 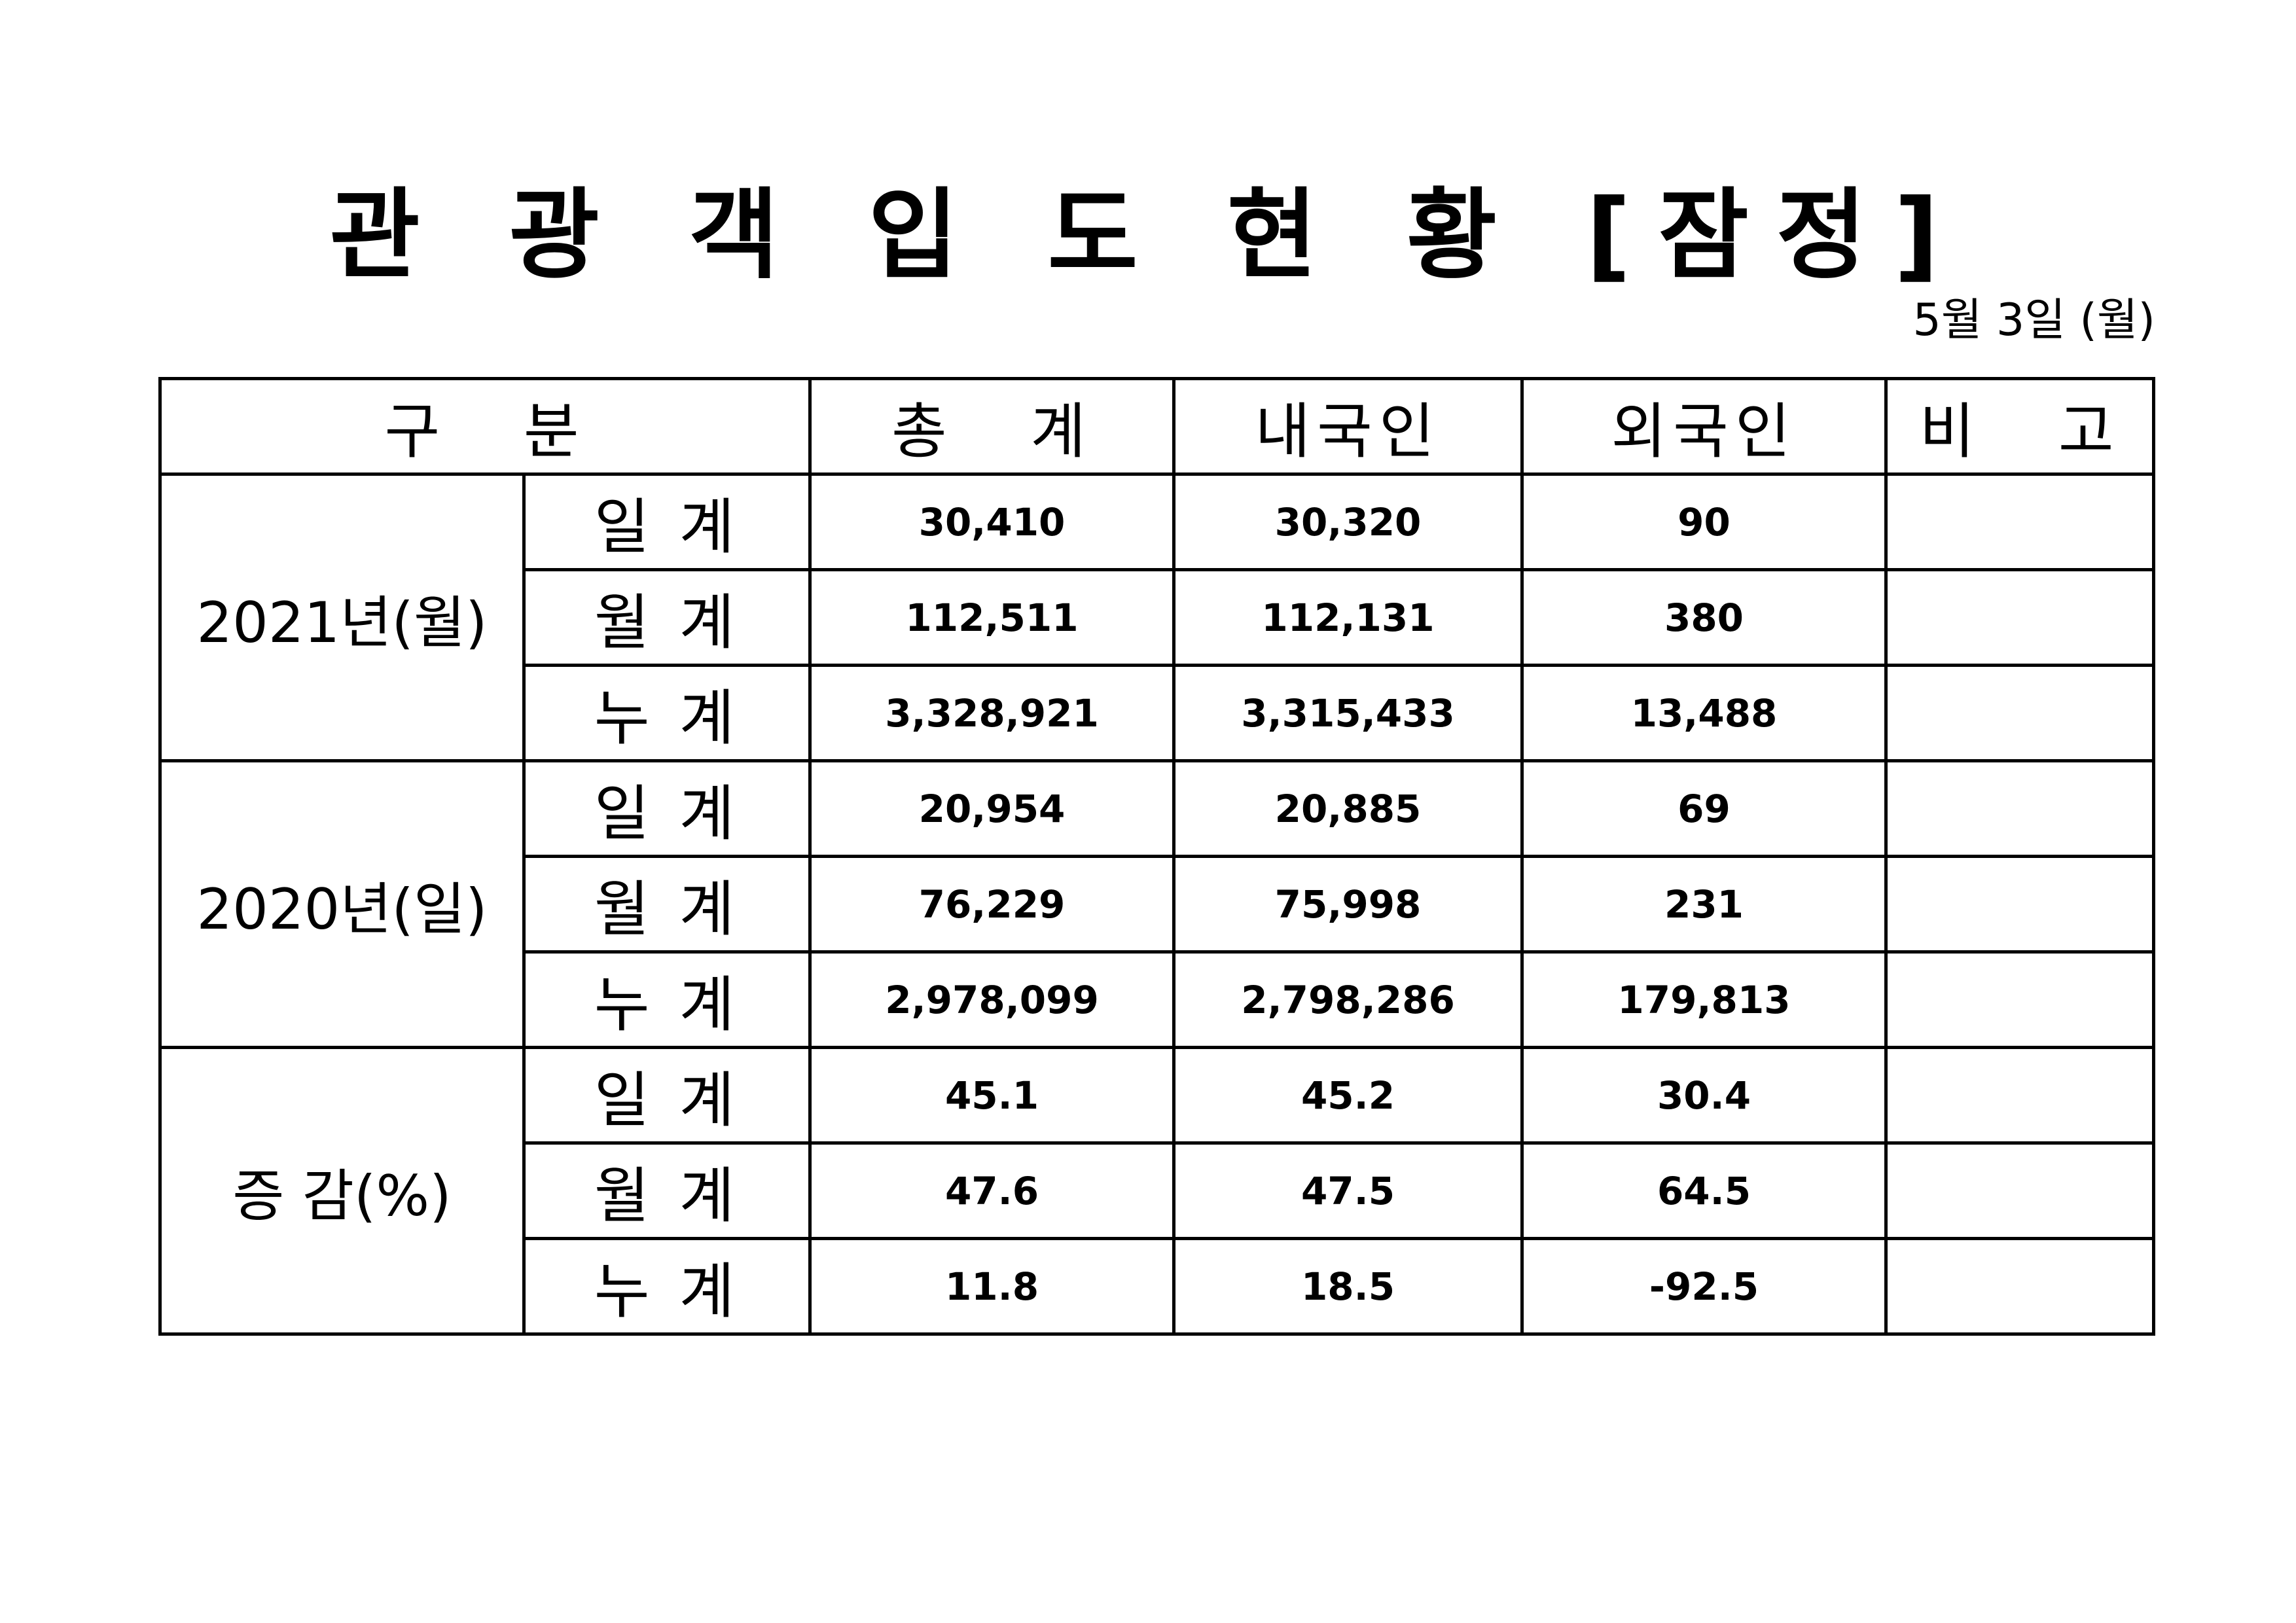 What do you see at coordinates (992, 808) in the screenshot?
I see `total-cell: 20,954` at bounding box center [992, 808].